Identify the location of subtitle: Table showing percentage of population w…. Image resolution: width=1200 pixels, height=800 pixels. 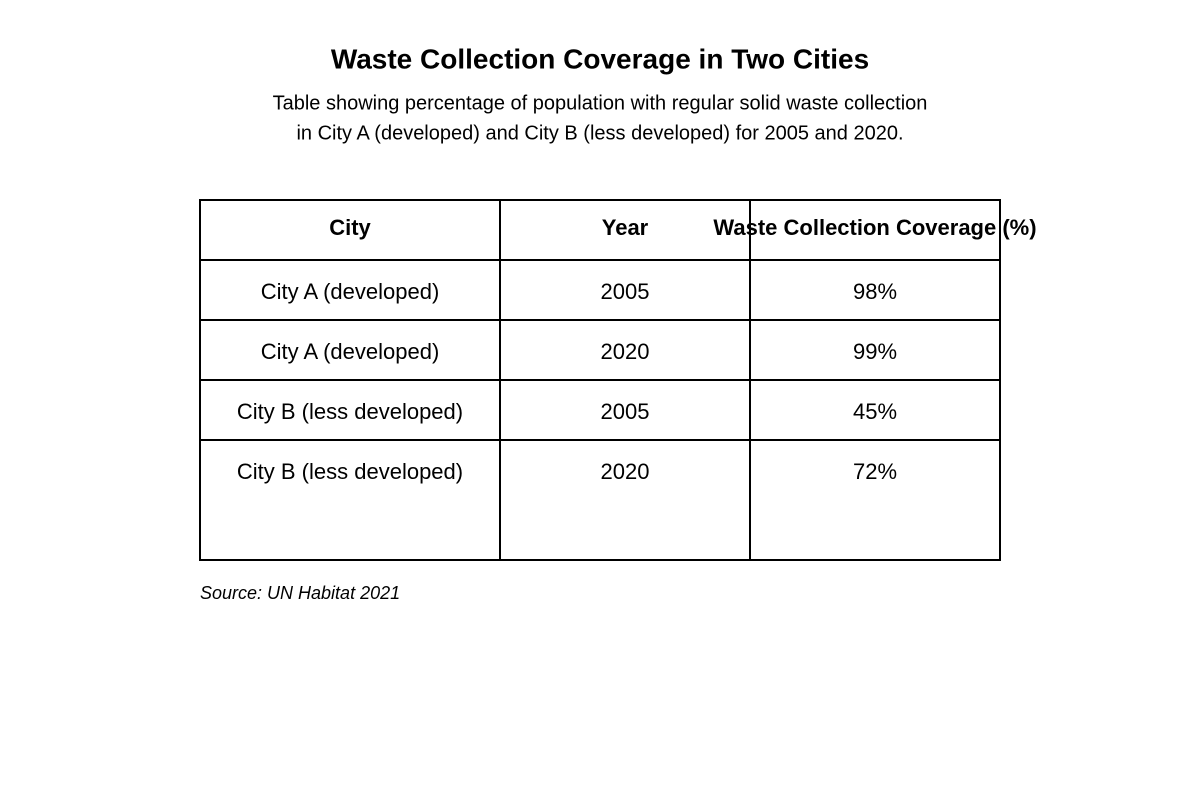
(600, 103).